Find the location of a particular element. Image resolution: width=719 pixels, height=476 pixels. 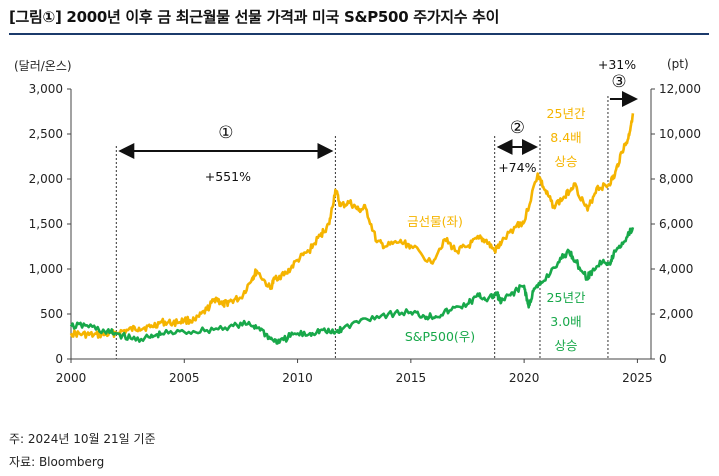

y-left-tick-label: 0 is located at coordinates (59, 359).